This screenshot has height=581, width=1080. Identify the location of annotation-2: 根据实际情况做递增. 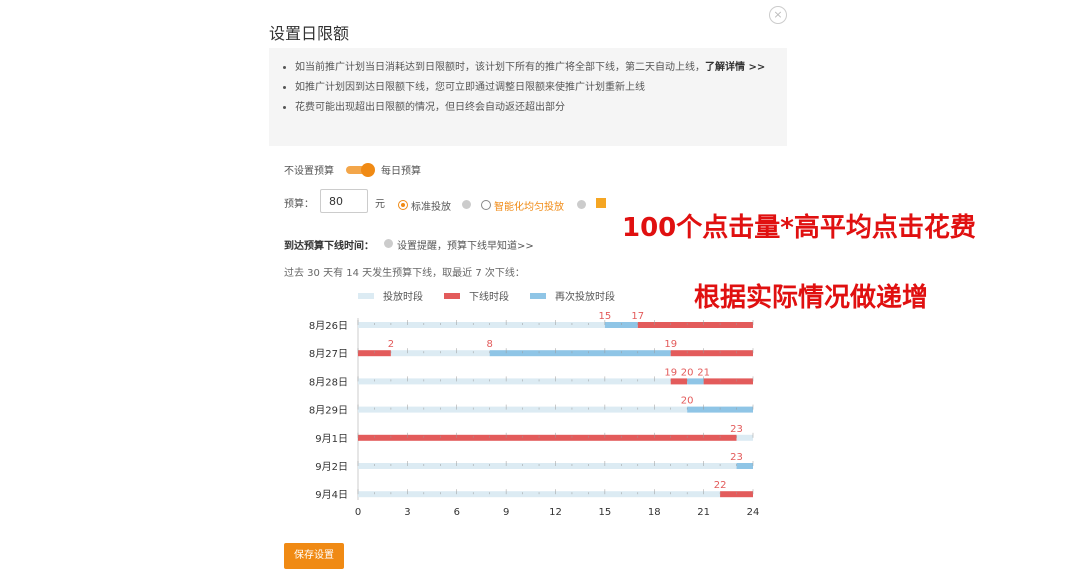
(811, 298).